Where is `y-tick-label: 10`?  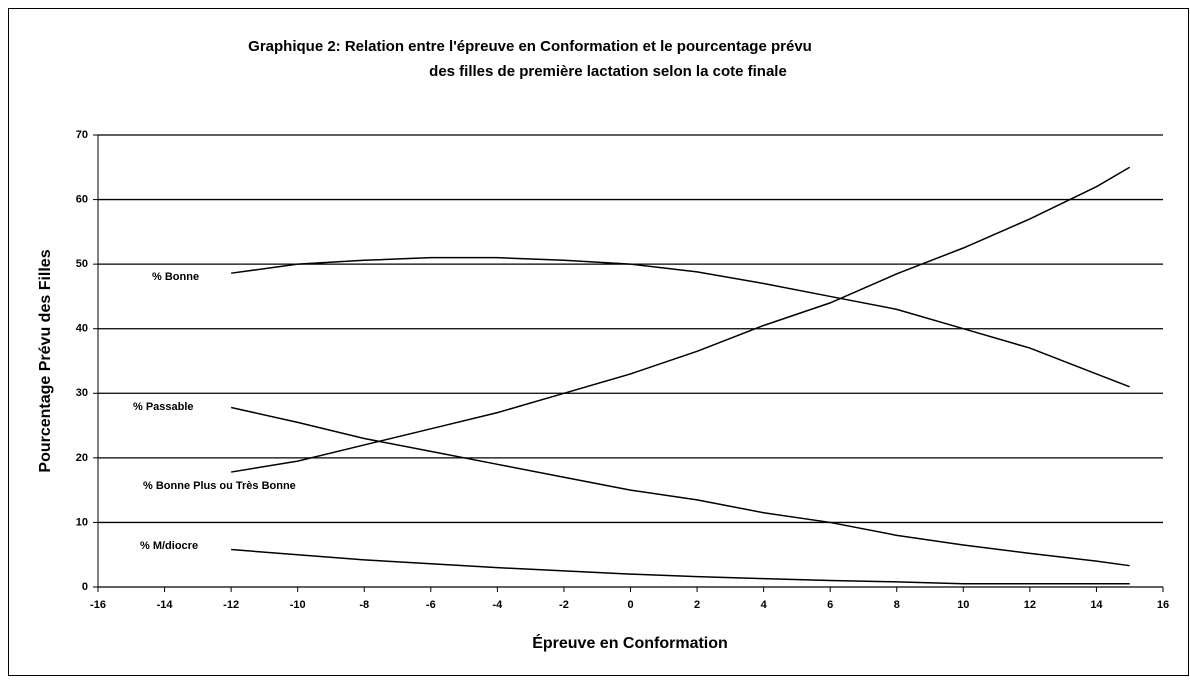 y-tick-label: 10 is located at coordinates (82, 522).